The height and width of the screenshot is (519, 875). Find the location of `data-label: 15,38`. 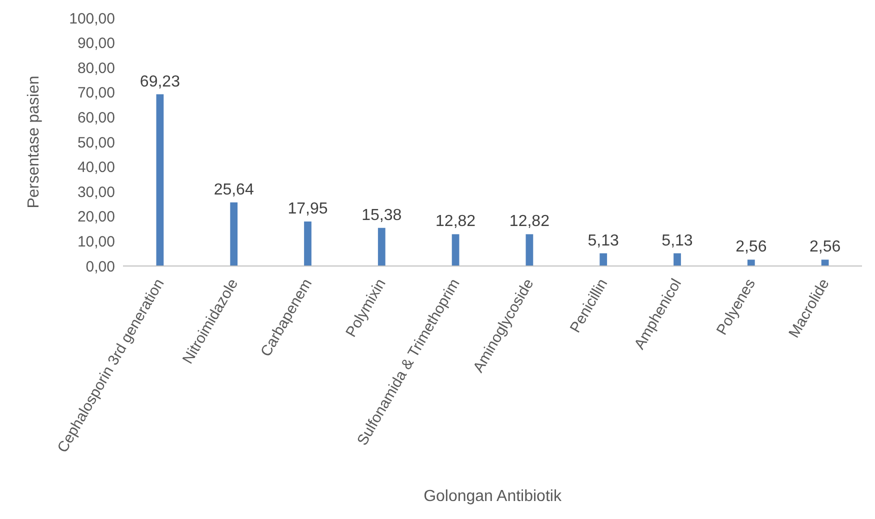

data-label: 15,38 is located at coordinates (382, 215).